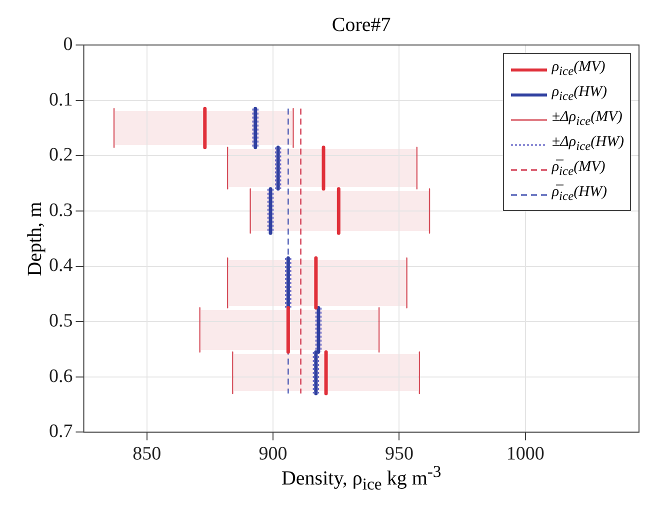 The height and width of the screenshot is (509, 667). What do you see at coordinates (61, 99) in the screenshot?
I see `y-tick-label: 0.1` at bounding box center [61, 99].